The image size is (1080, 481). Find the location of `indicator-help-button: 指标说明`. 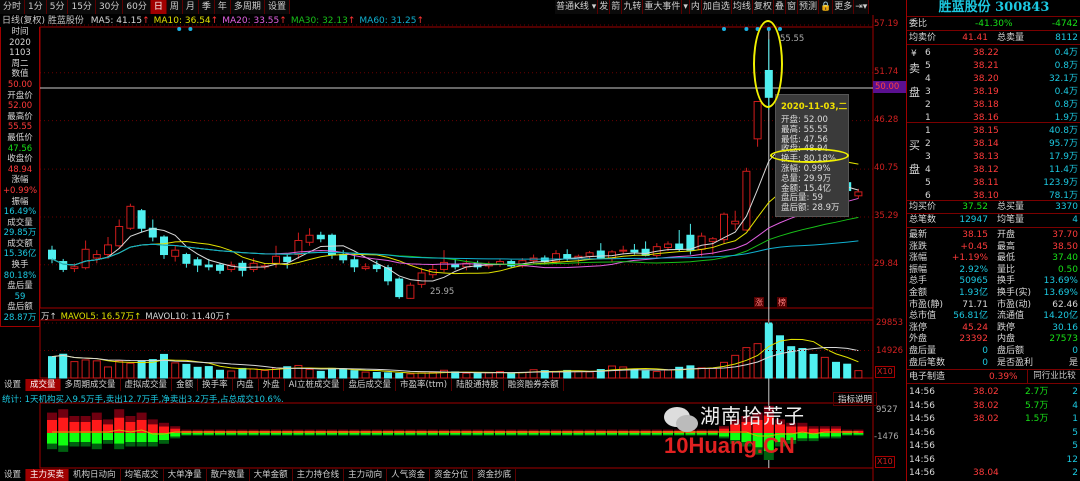

indicator-help-button: 指标说明 is located at coordinates (855, 399).